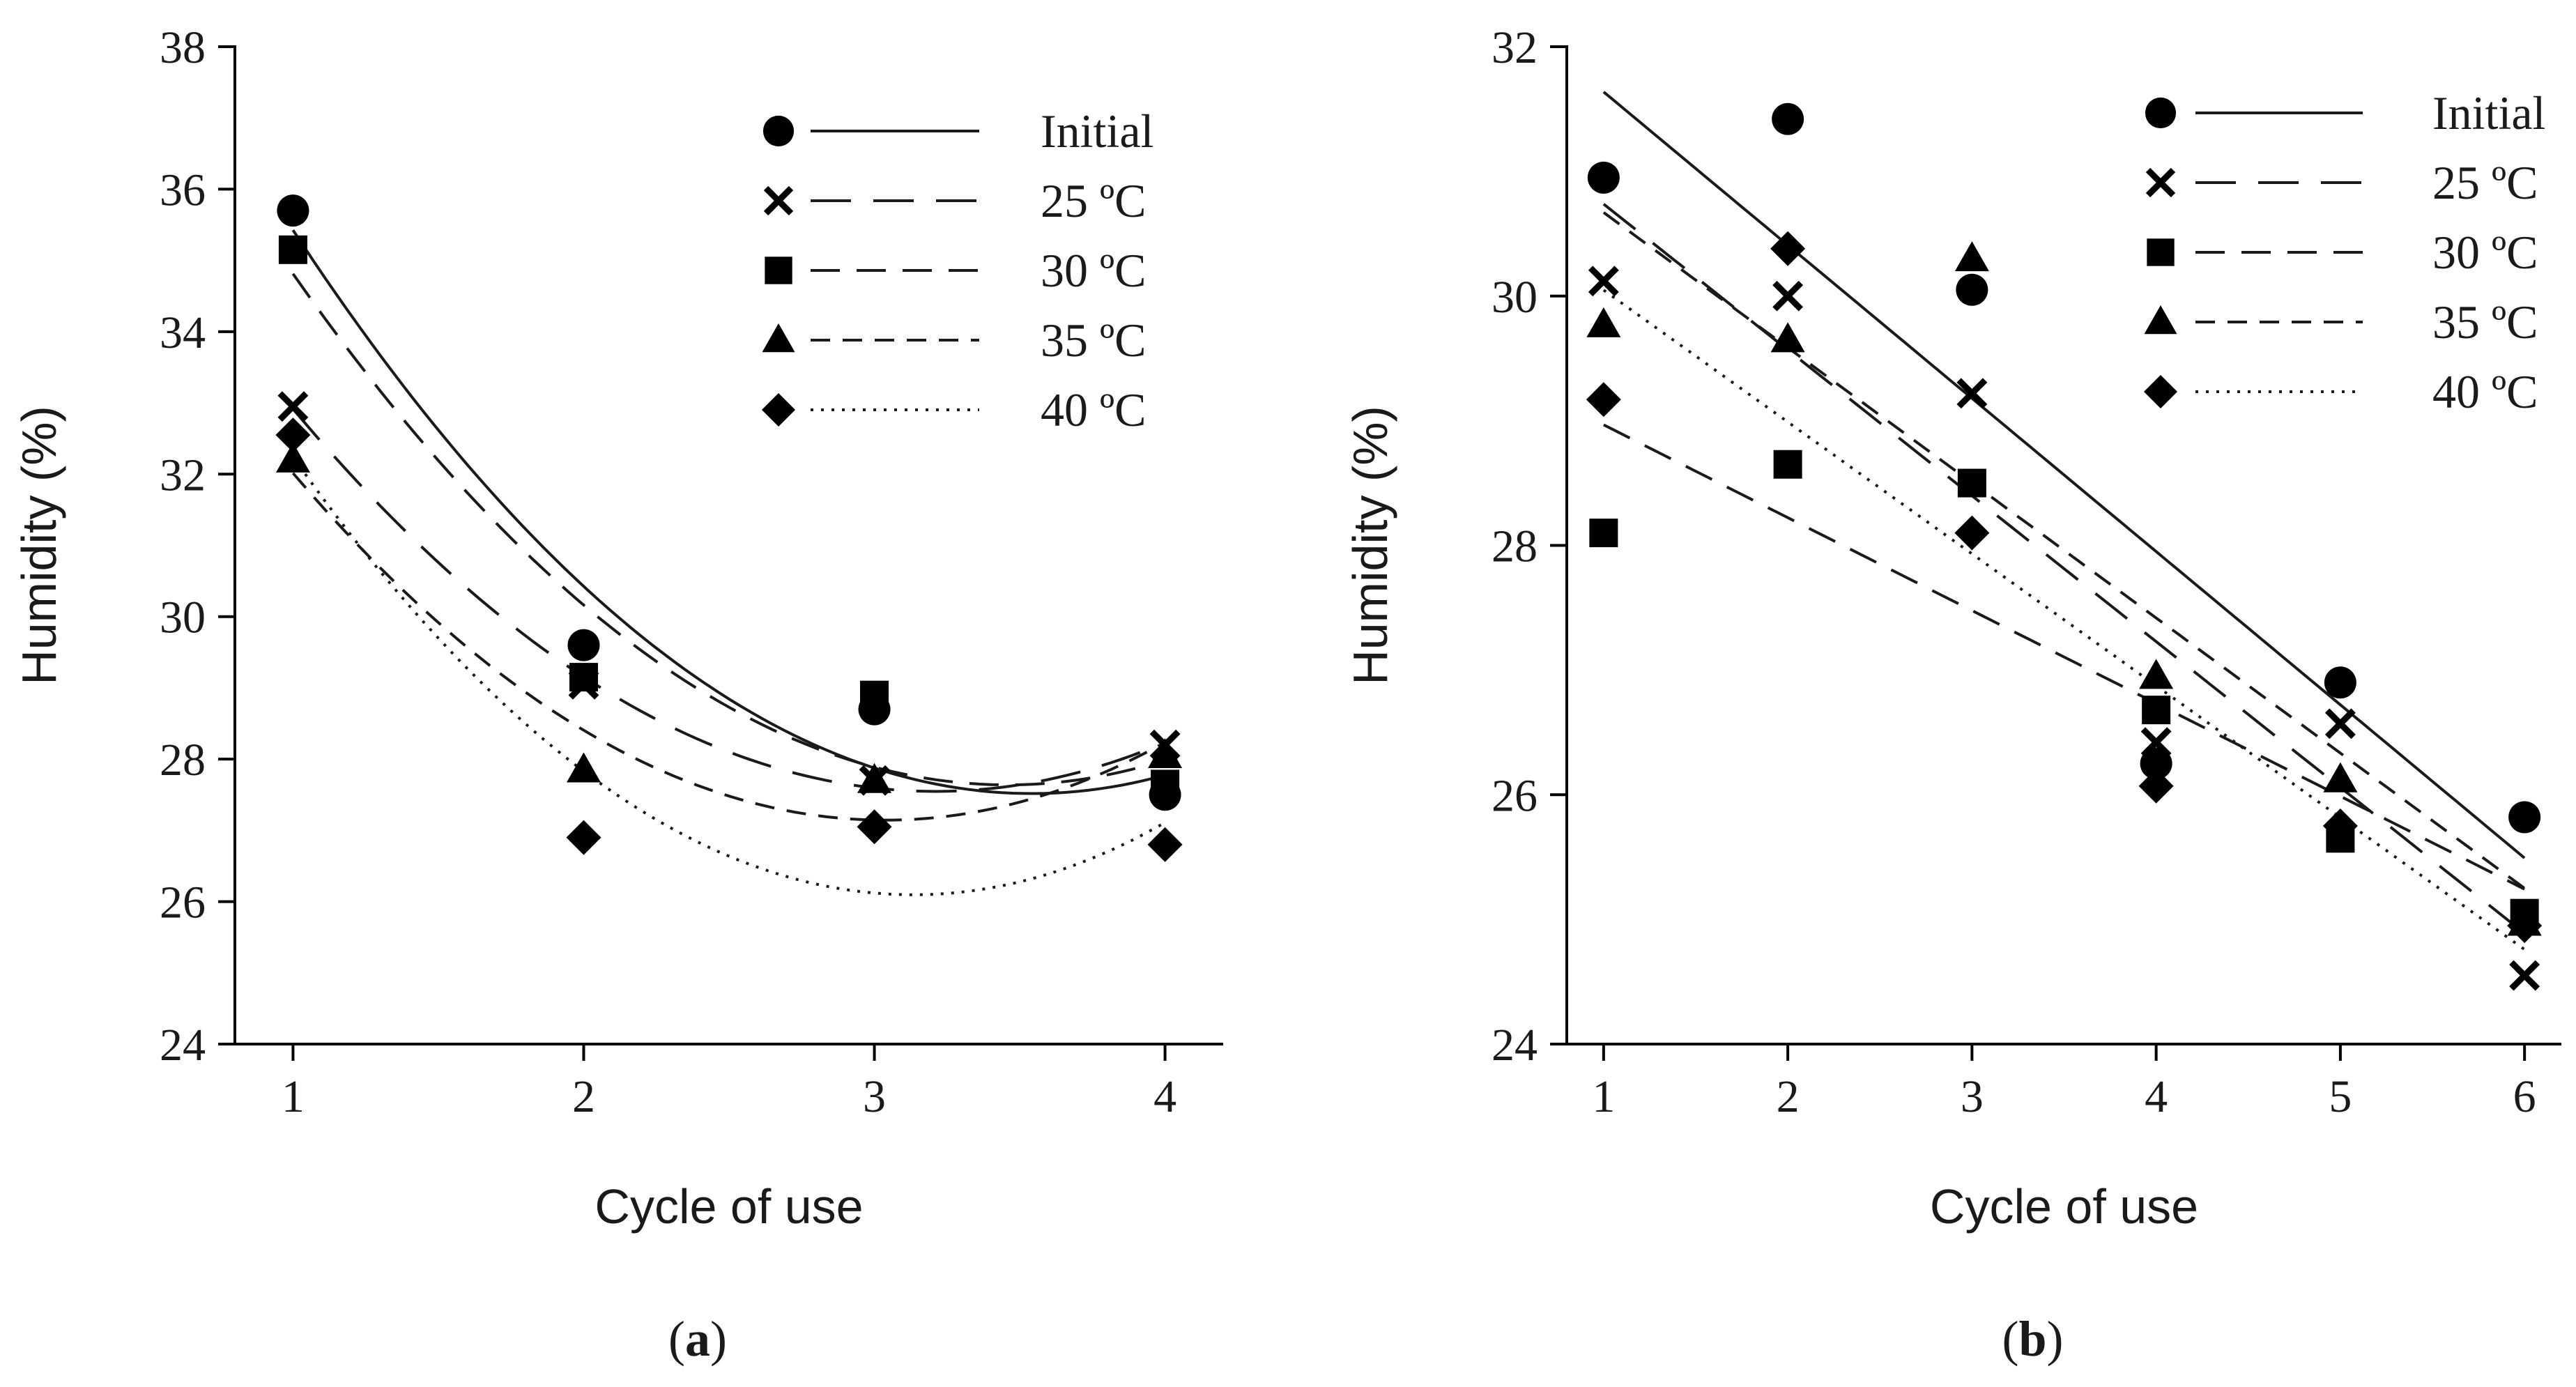 The image size is (2576, 1387). I want to click on fit-line-35-c, so click(728, 647).